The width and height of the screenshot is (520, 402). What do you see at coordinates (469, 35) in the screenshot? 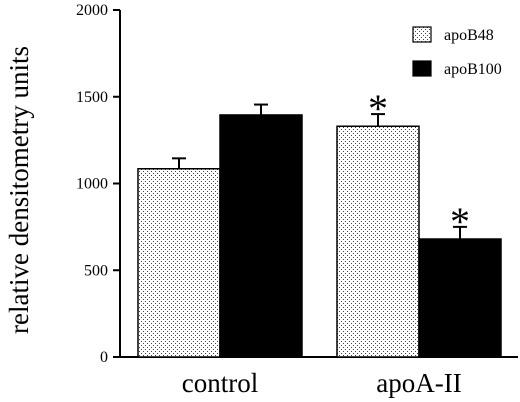
I see `legend-label-apob48: apoB48` at bounding box center [469, 35].